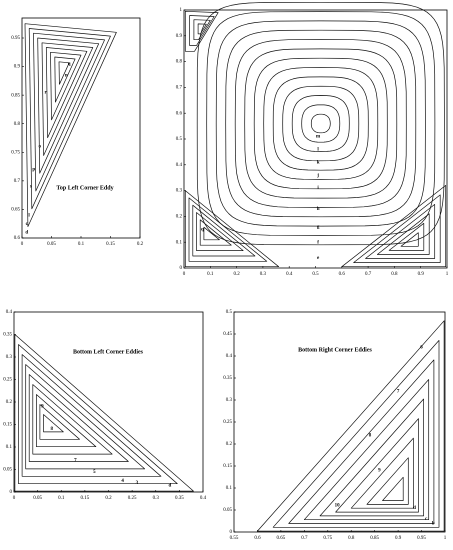 The height and width of the screenshot is (550, 453). Describe the element at coordinates (414, 508) in the screenshot. I see `contour-label: d` at that location.